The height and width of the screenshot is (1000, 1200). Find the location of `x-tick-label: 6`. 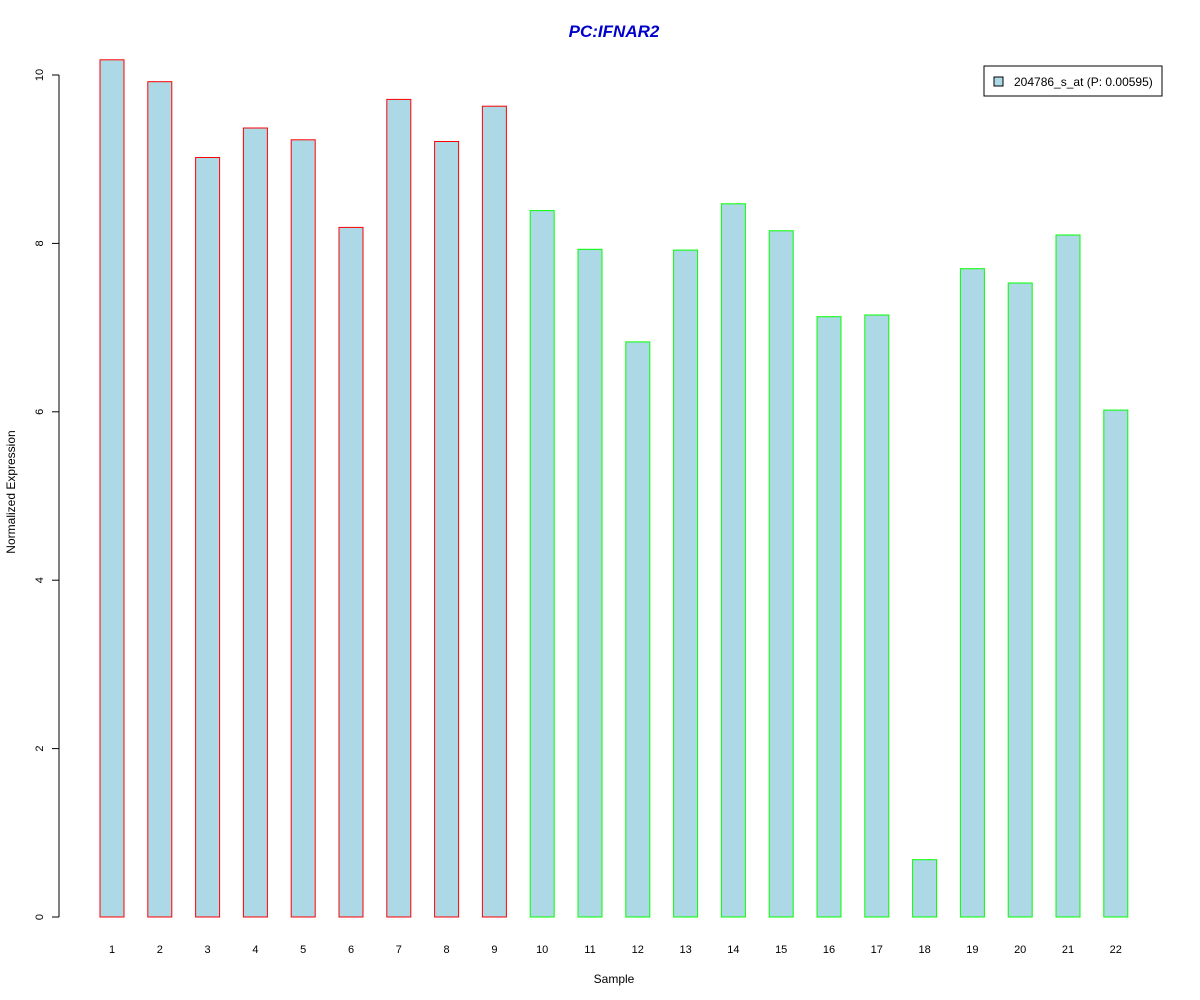

x-tick-label: 6 is located at coordinates (351, 950).